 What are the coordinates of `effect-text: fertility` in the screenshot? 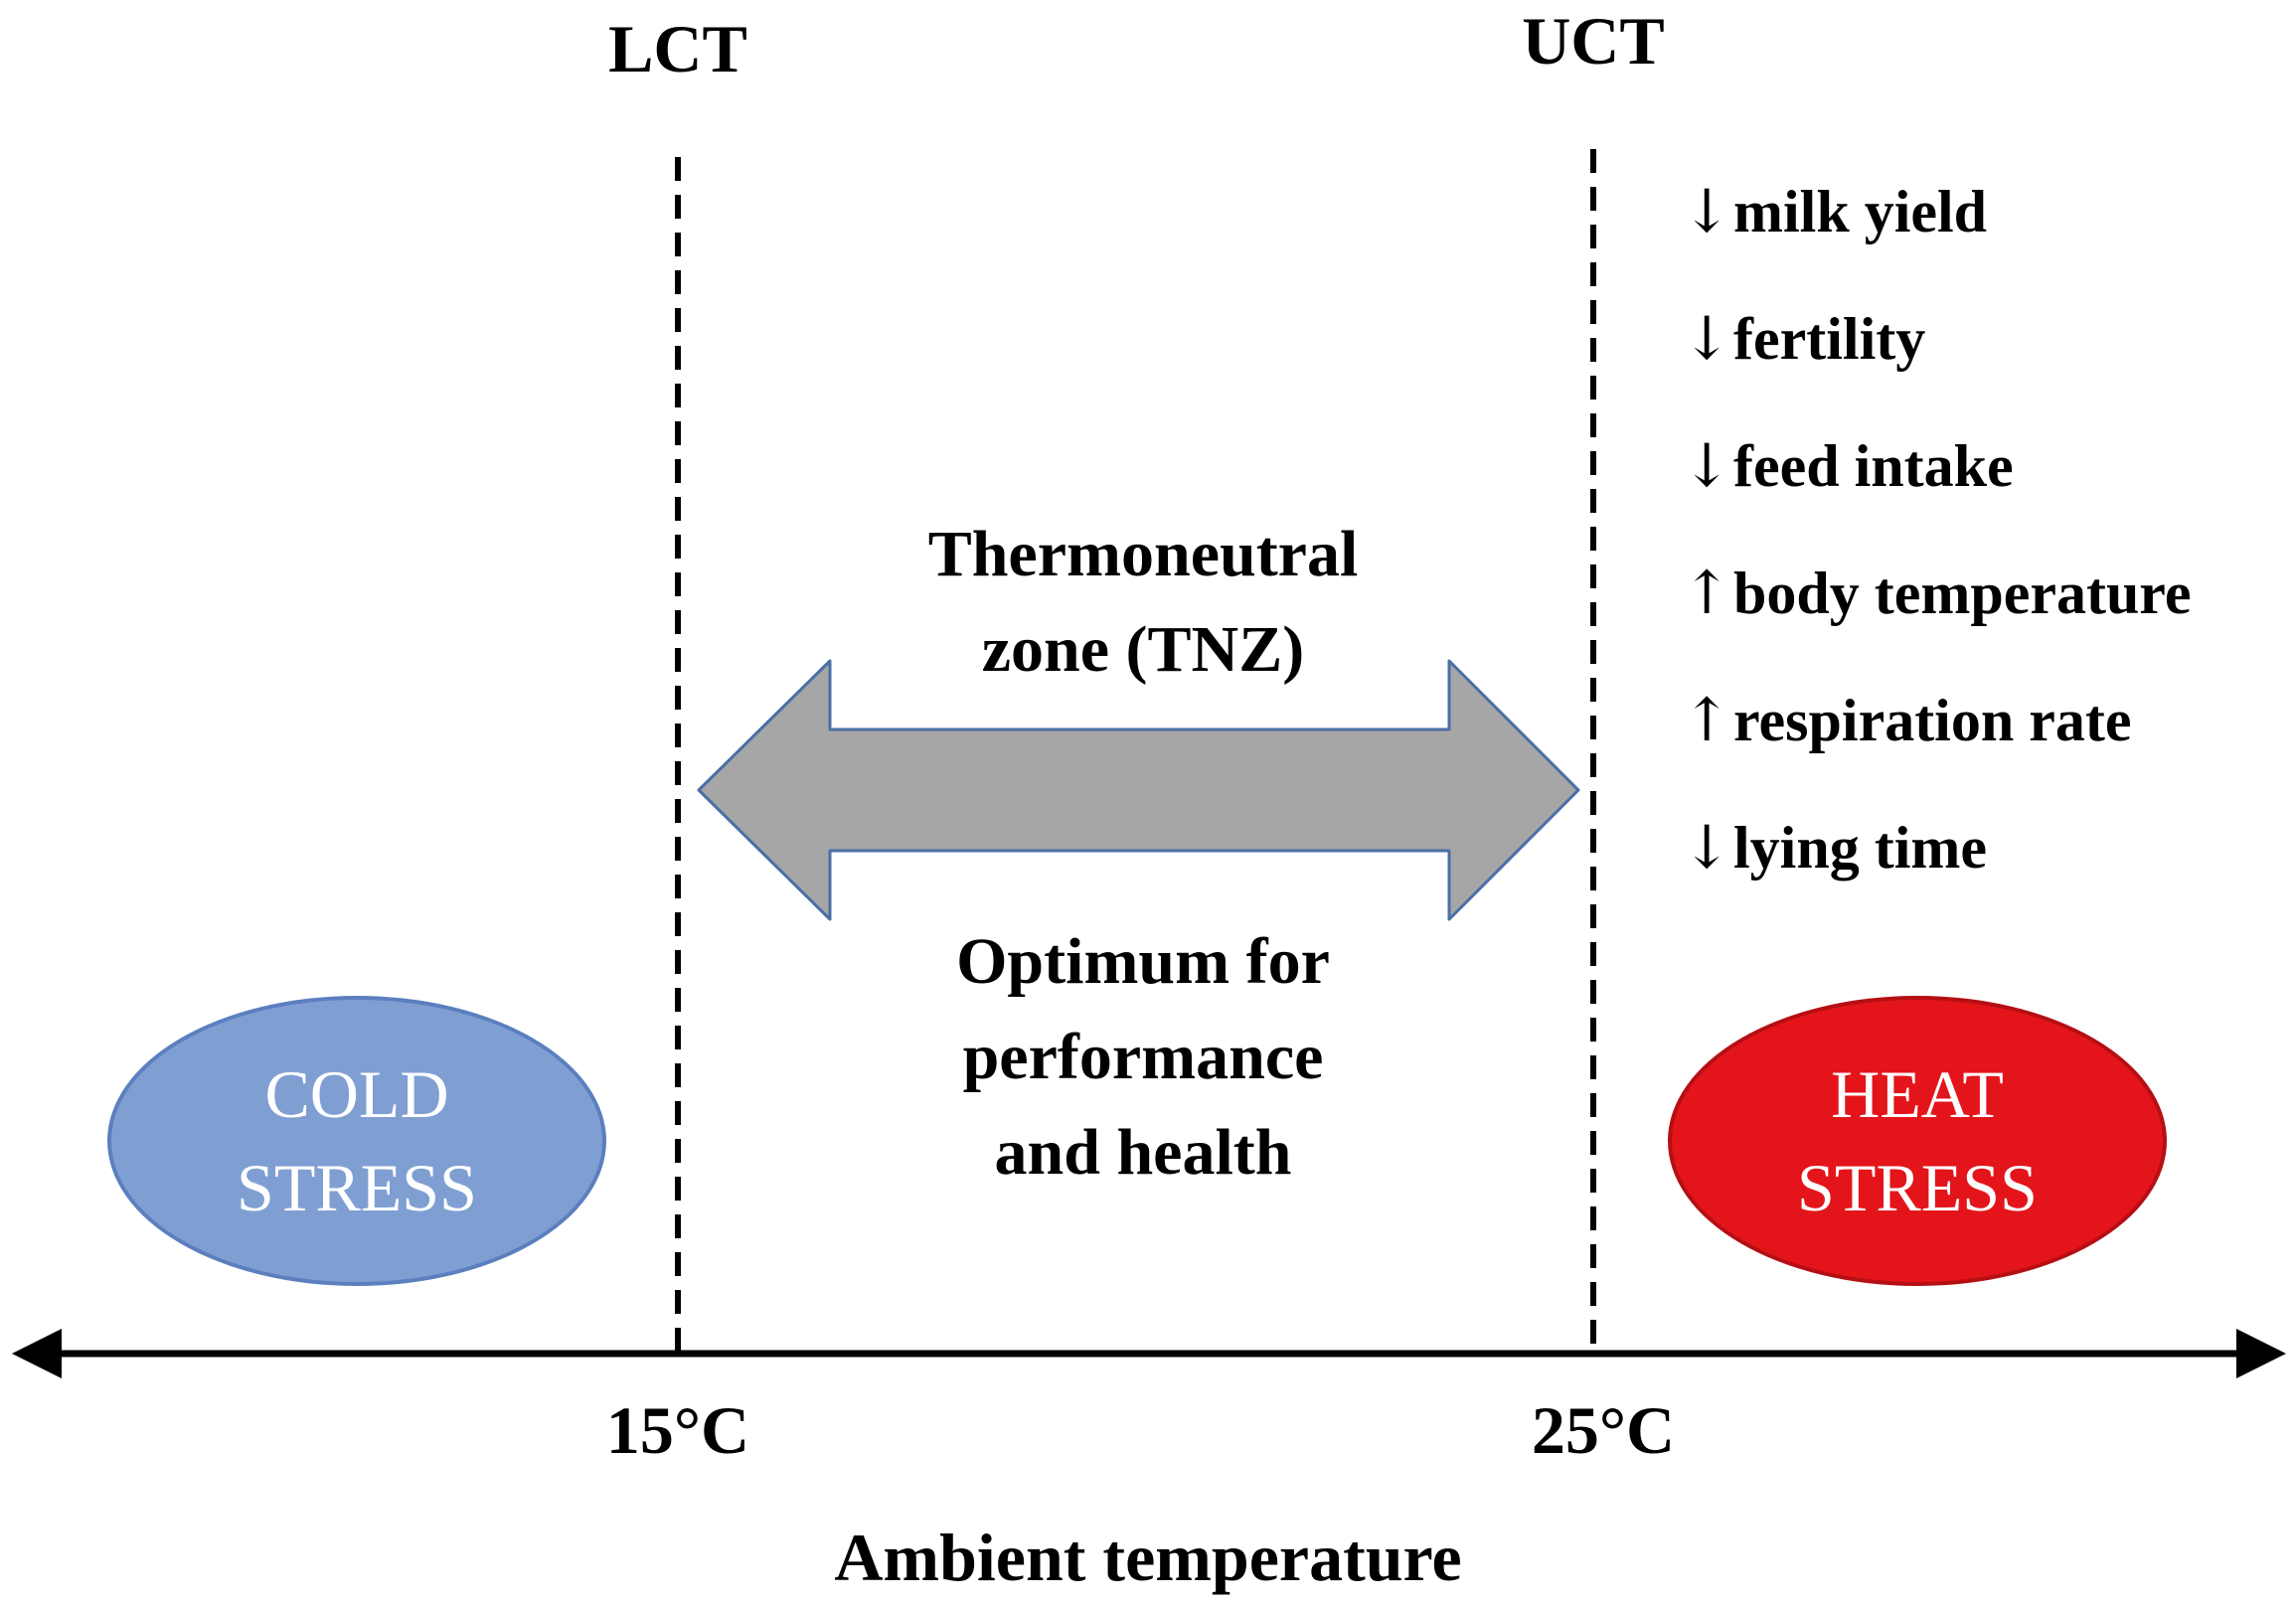 It's located at (1829, 339).